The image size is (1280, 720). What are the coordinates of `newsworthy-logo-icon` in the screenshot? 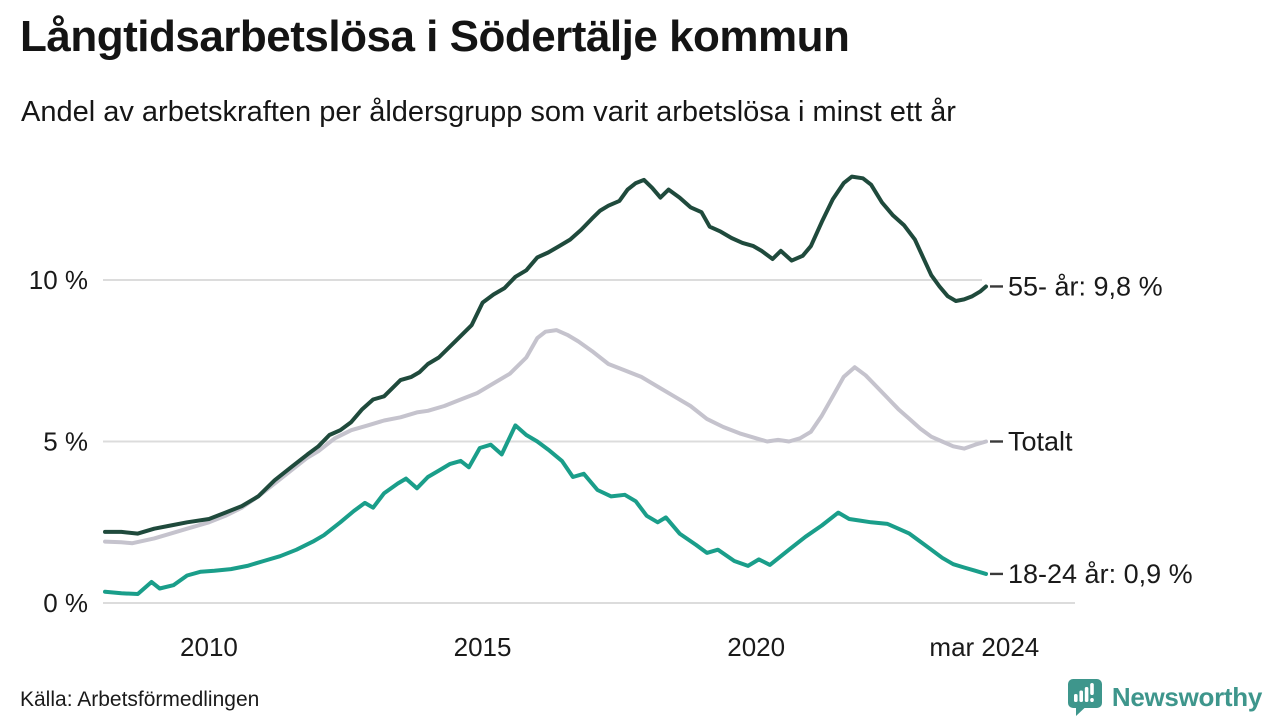 It's located at (1084, 697).